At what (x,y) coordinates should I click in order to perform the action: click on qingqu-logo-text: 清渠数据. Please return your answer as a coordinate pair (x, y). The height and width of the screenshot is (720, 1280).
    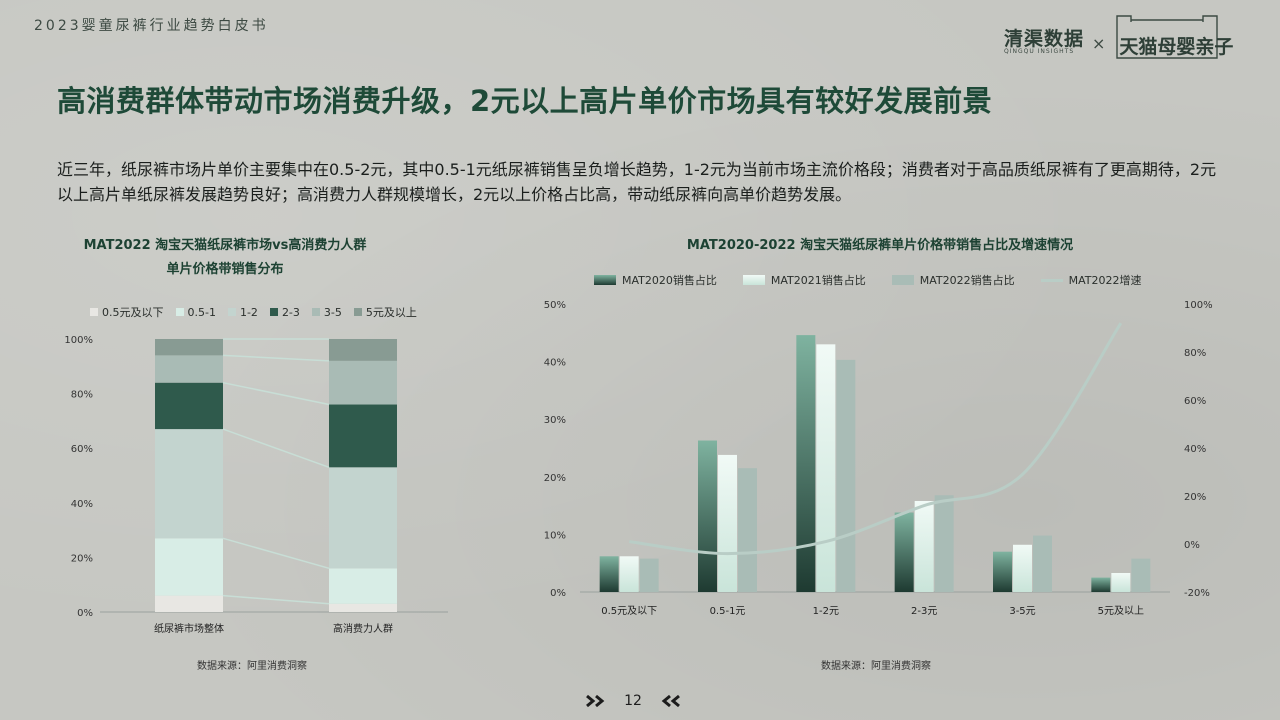
    Looking at the image, I should click on (1044, 39).